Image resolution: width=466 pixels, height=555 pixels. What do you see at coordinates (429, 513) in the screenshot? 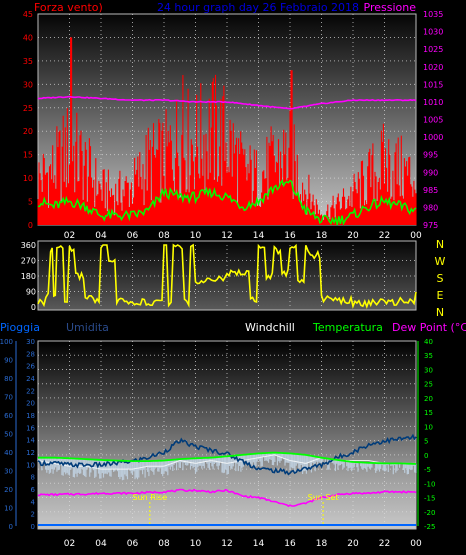
I see `temperature-tick-label: -20` at bounding box center [429, 513].